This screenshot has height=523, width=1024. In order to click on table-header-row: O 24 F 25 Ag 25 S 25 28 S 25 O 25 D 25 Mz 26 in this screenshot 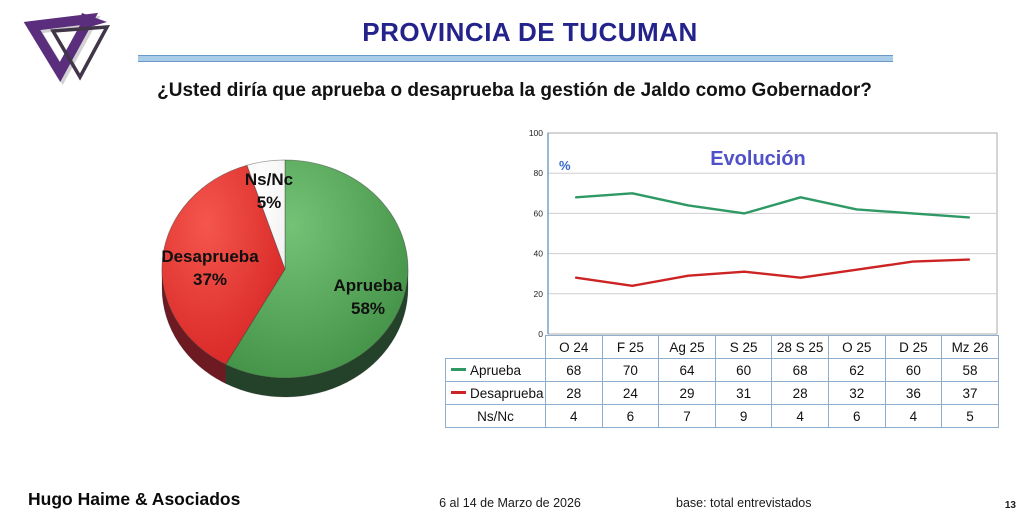, I will do `click(722, 347)`.